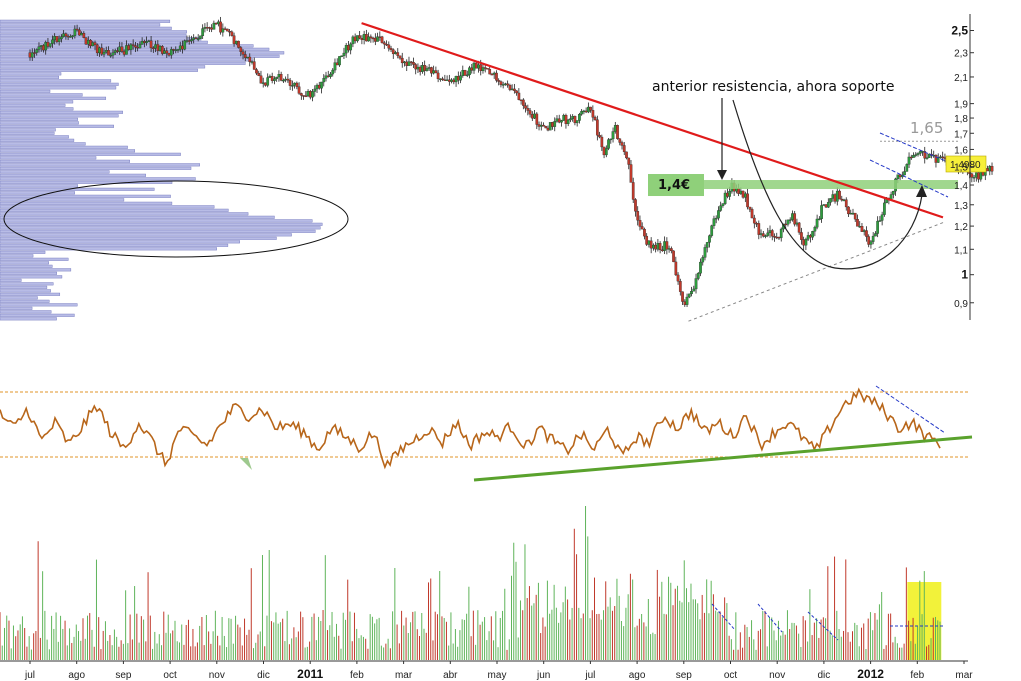 The height and width of the screenshot is (681, 1021). Describe the element at coordinates (961, 105) in the screenshot. I see `price-tick-label: 1,9` at that location.